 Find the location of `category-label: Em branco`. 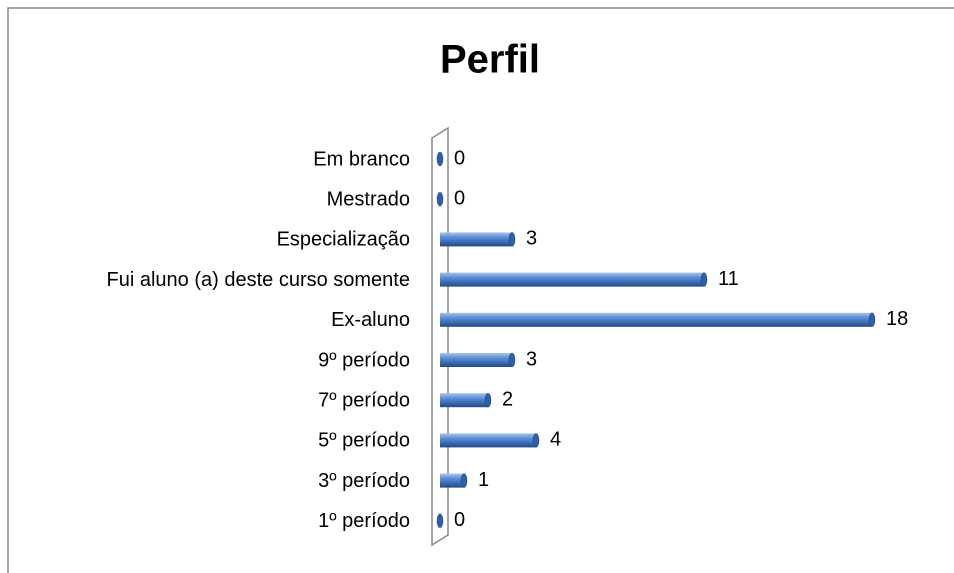

category-label: Em branco is located at coordinates (361, 159).